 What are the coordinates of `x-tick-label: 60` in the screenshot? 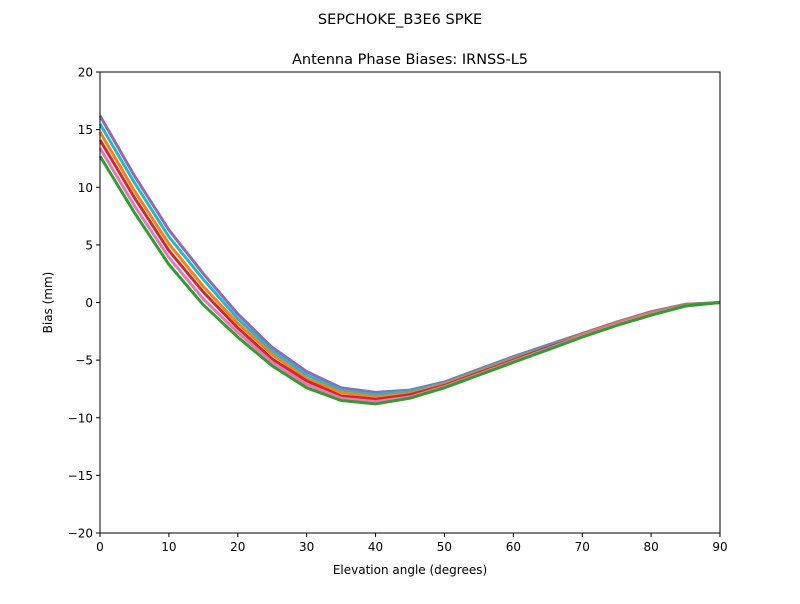 It's located at (513, 547).